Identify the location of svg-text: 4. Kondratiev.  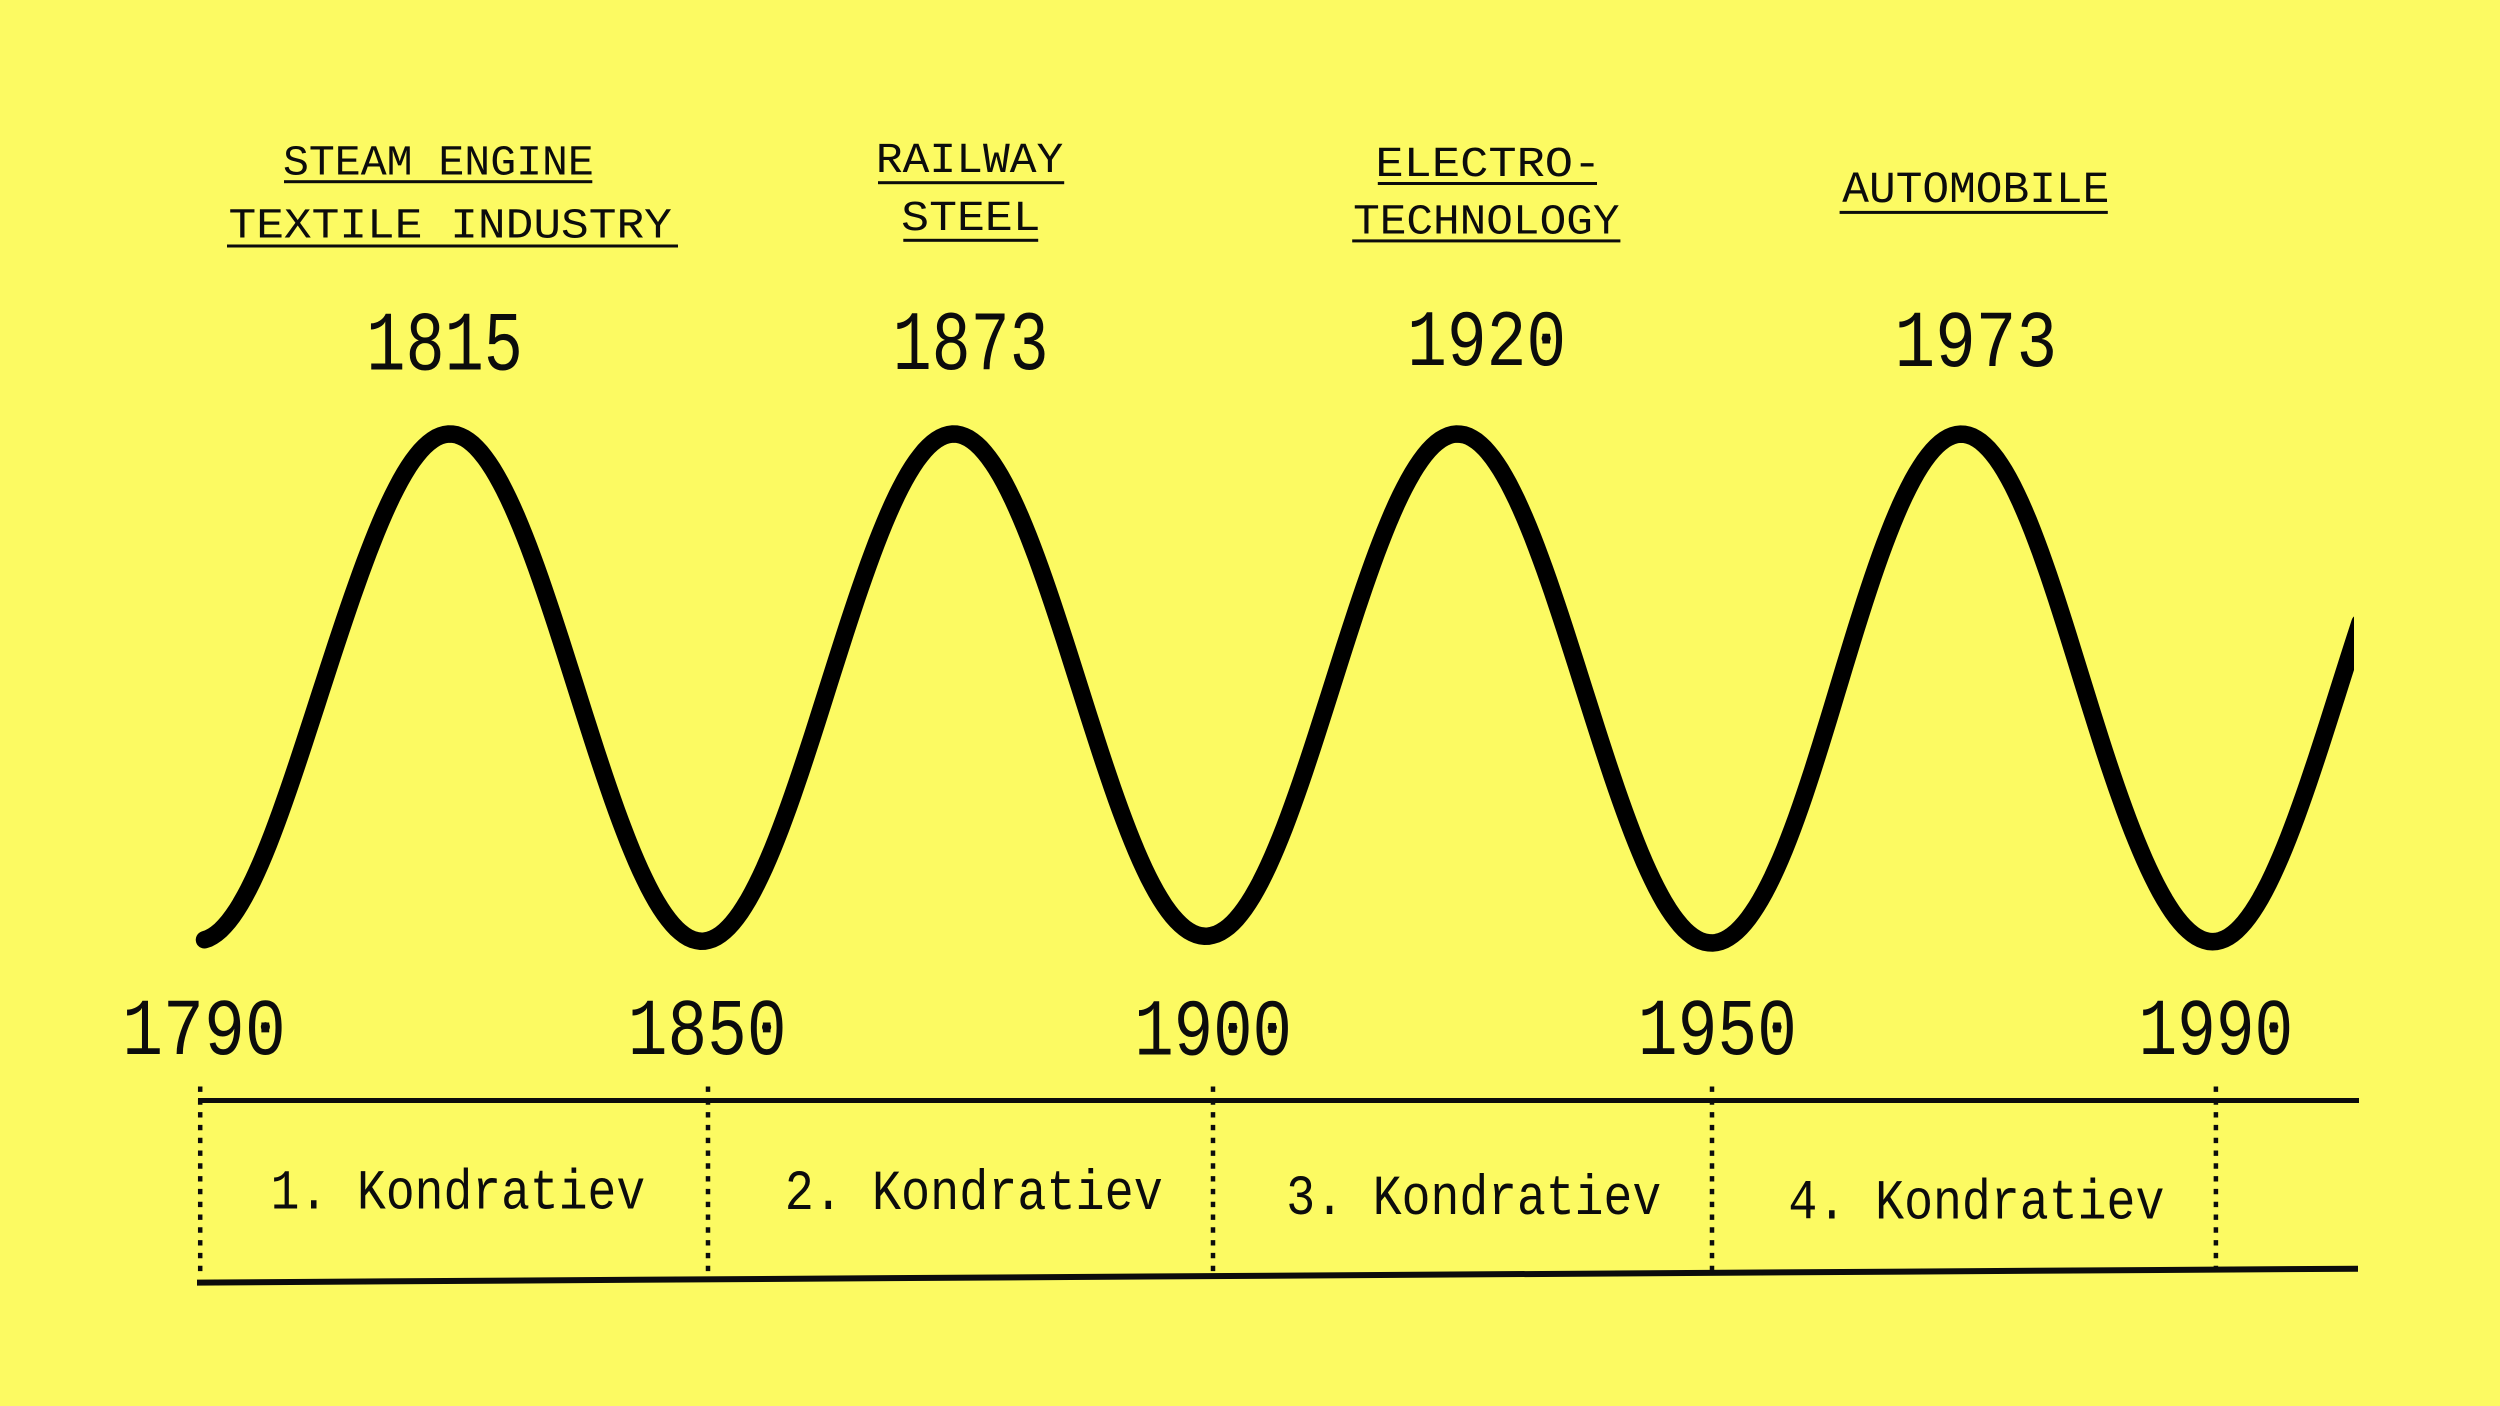
(1976, 1204).